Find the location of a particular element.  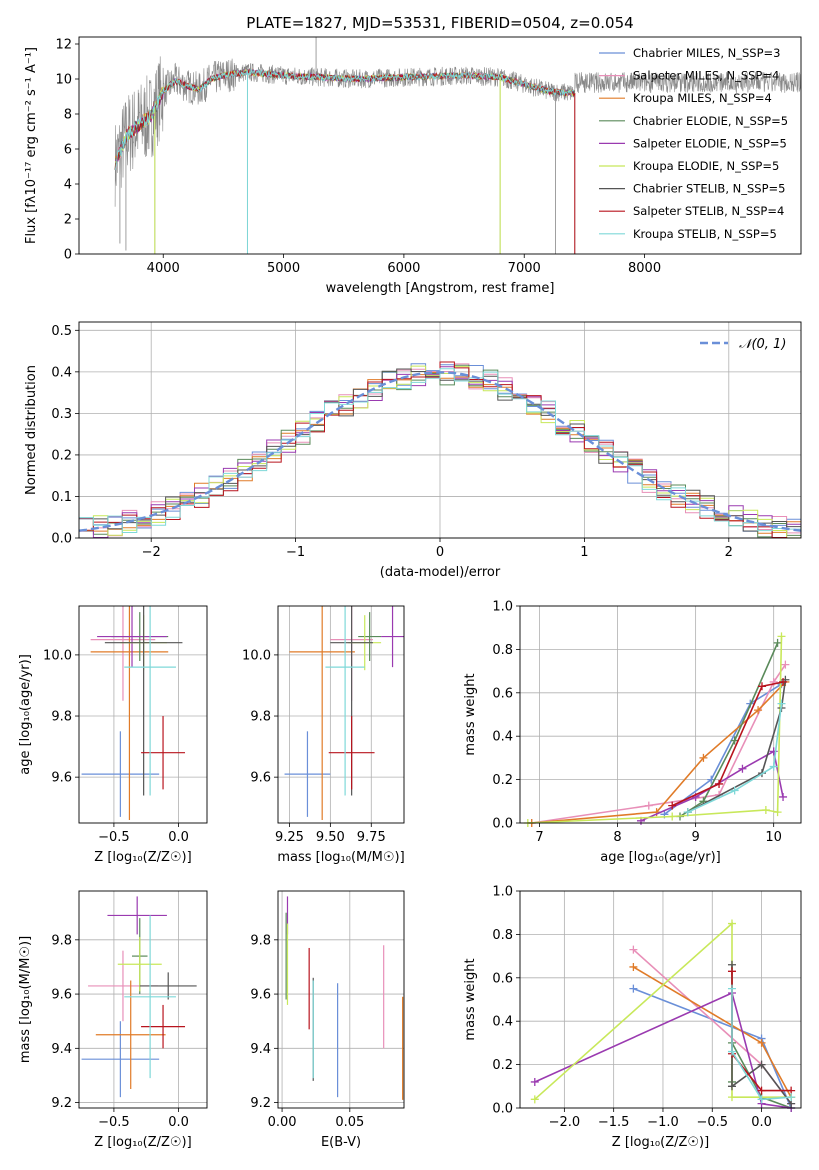

y-tick-label: 9.4 is located at coordinates (61, 1049).